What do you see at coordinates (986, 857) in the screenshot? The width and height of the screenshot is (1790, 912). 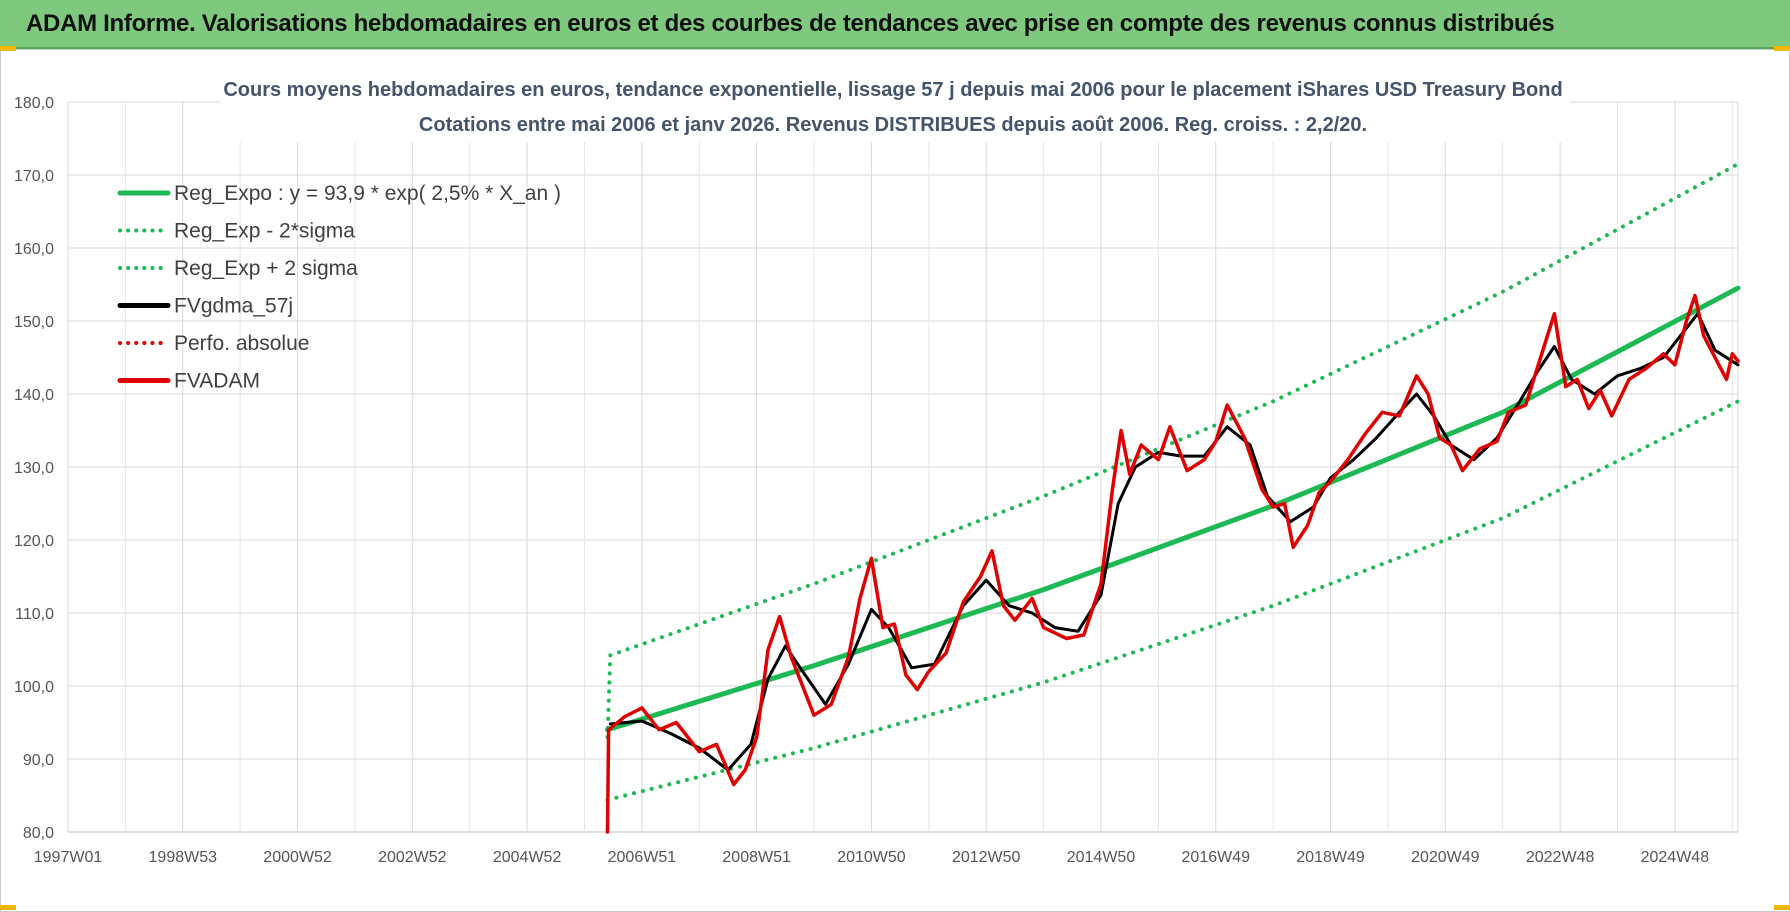 I see `x-tick-label: 2012W50` at bounding box center [986, 857].